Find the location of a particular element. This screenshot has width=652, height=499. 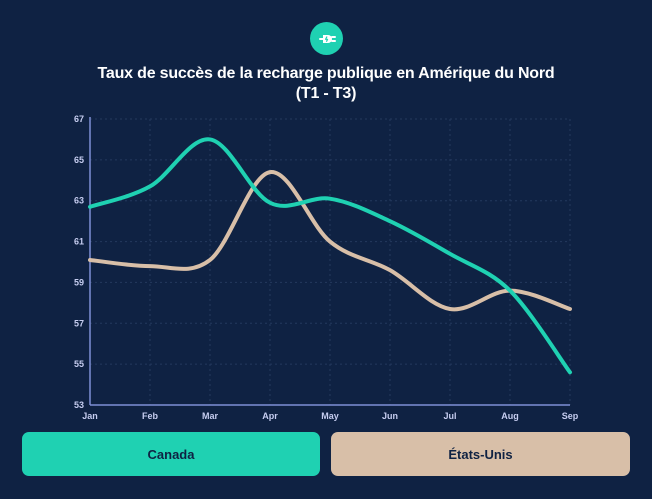

y-tick-label: 65 is located at coordinates (79, 160).